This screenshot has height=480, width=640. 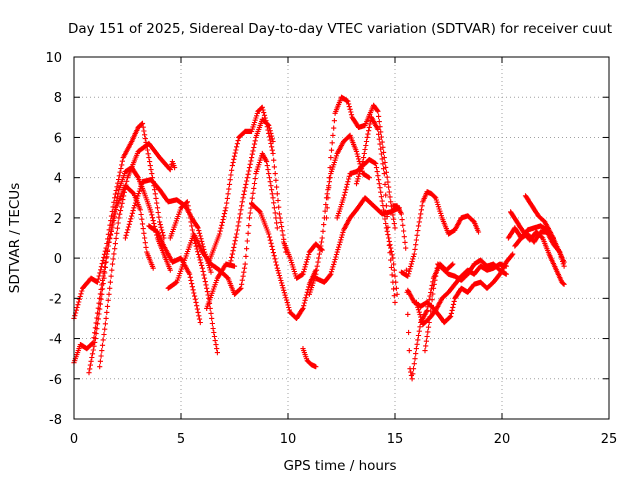 What do you see at coordinates (288, 439) in the screenshot?
I see `x-tick-label: 10` at bounding box center [288, 439].